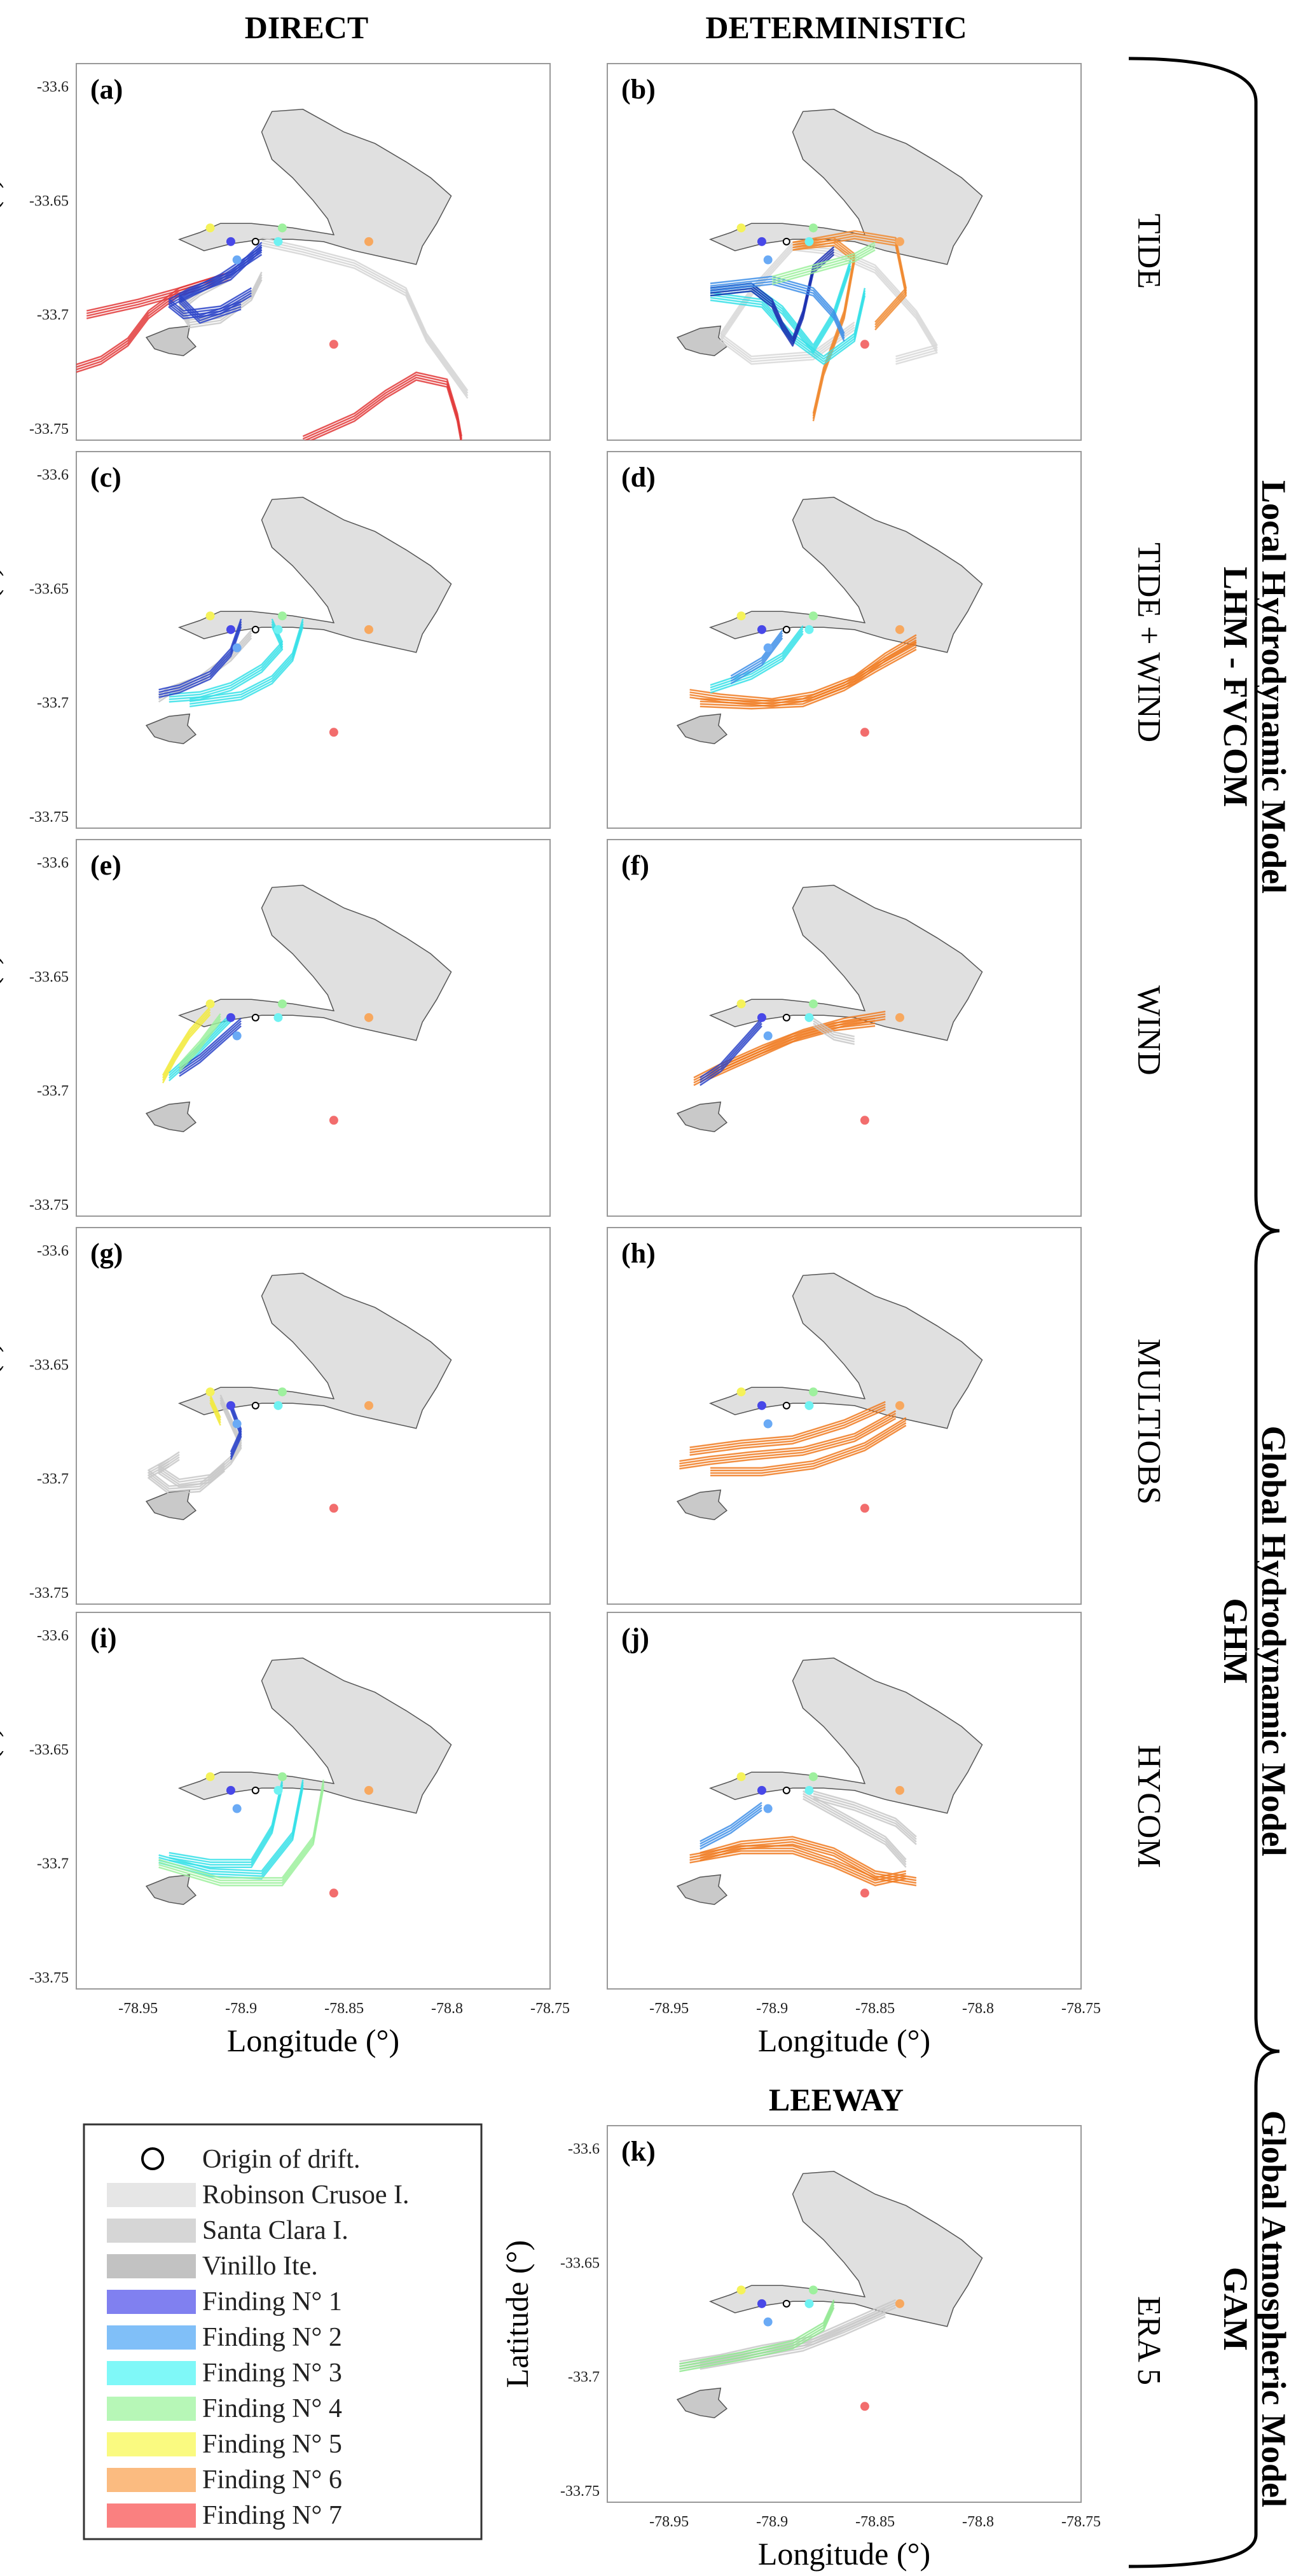  Describe the element at coordinates (1149, 1030) in the screenshot. I see `row-label-wind: WIND` at that location.